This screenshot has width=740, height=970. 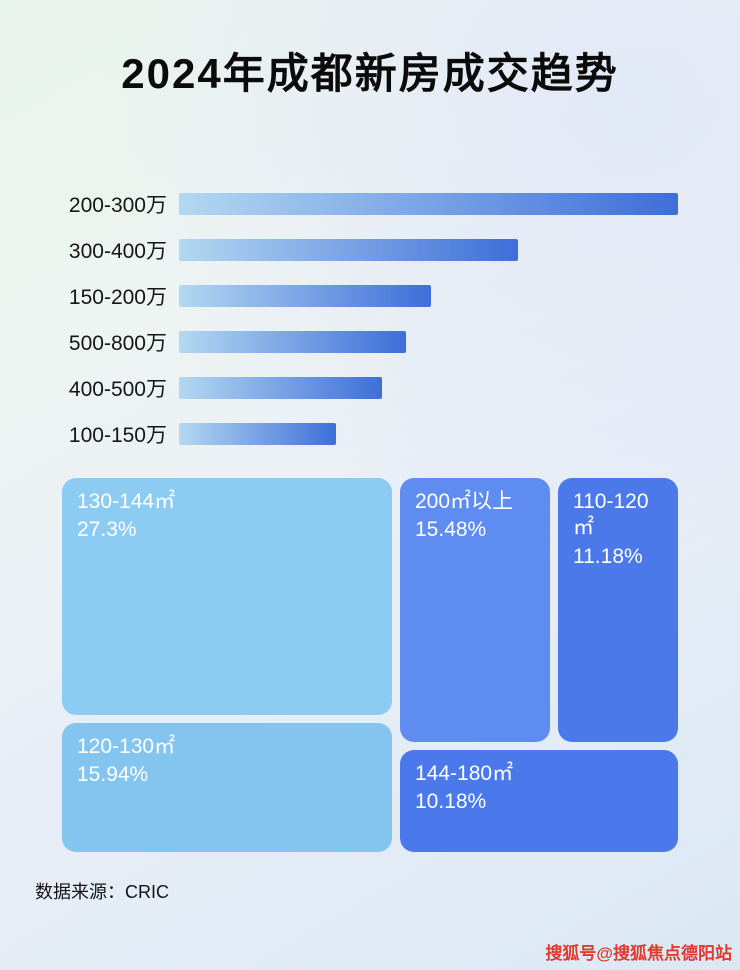 I want to click on treemap-label: 200㎡以上, so click(x=464, y=501).